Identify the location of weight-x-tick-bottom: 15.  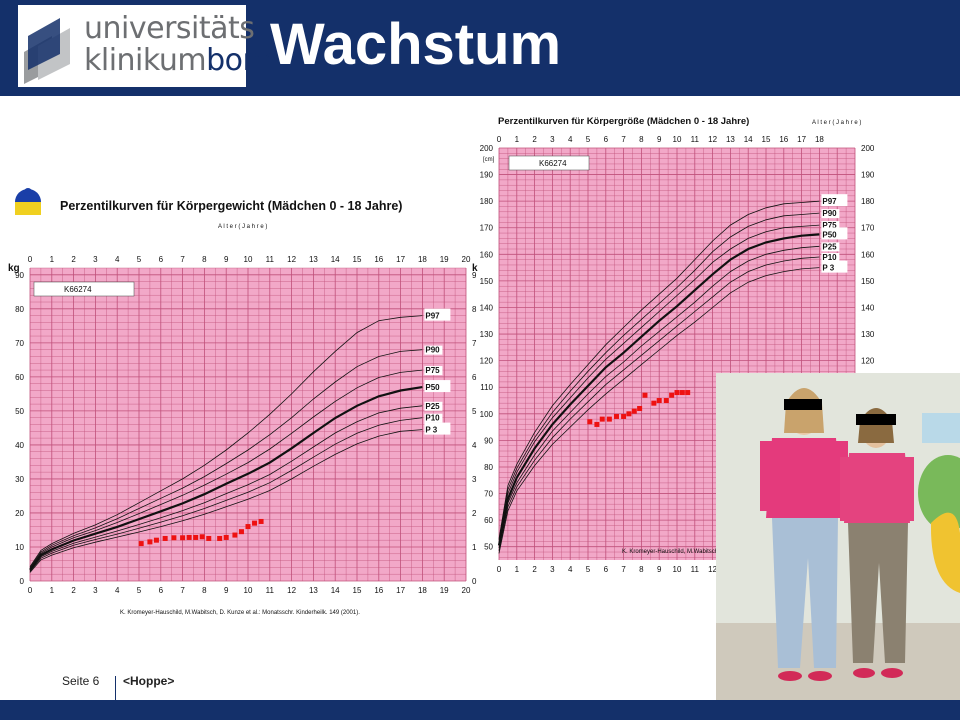
(357, 590).